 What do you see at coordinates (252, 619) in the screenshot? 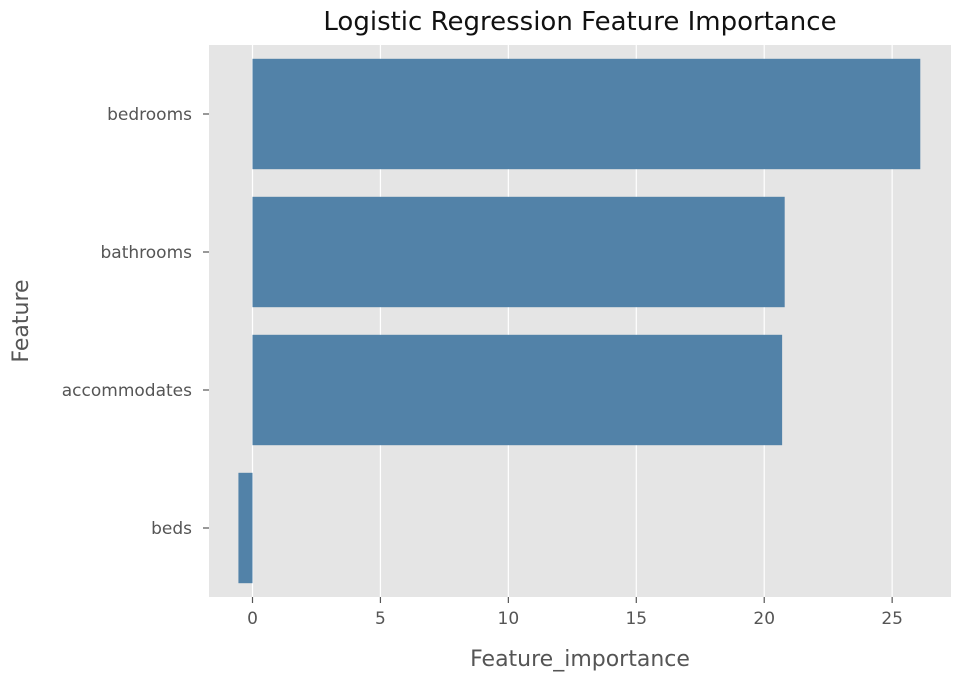
I see `x-tick-label: 0` at bounding box center [252, 619].